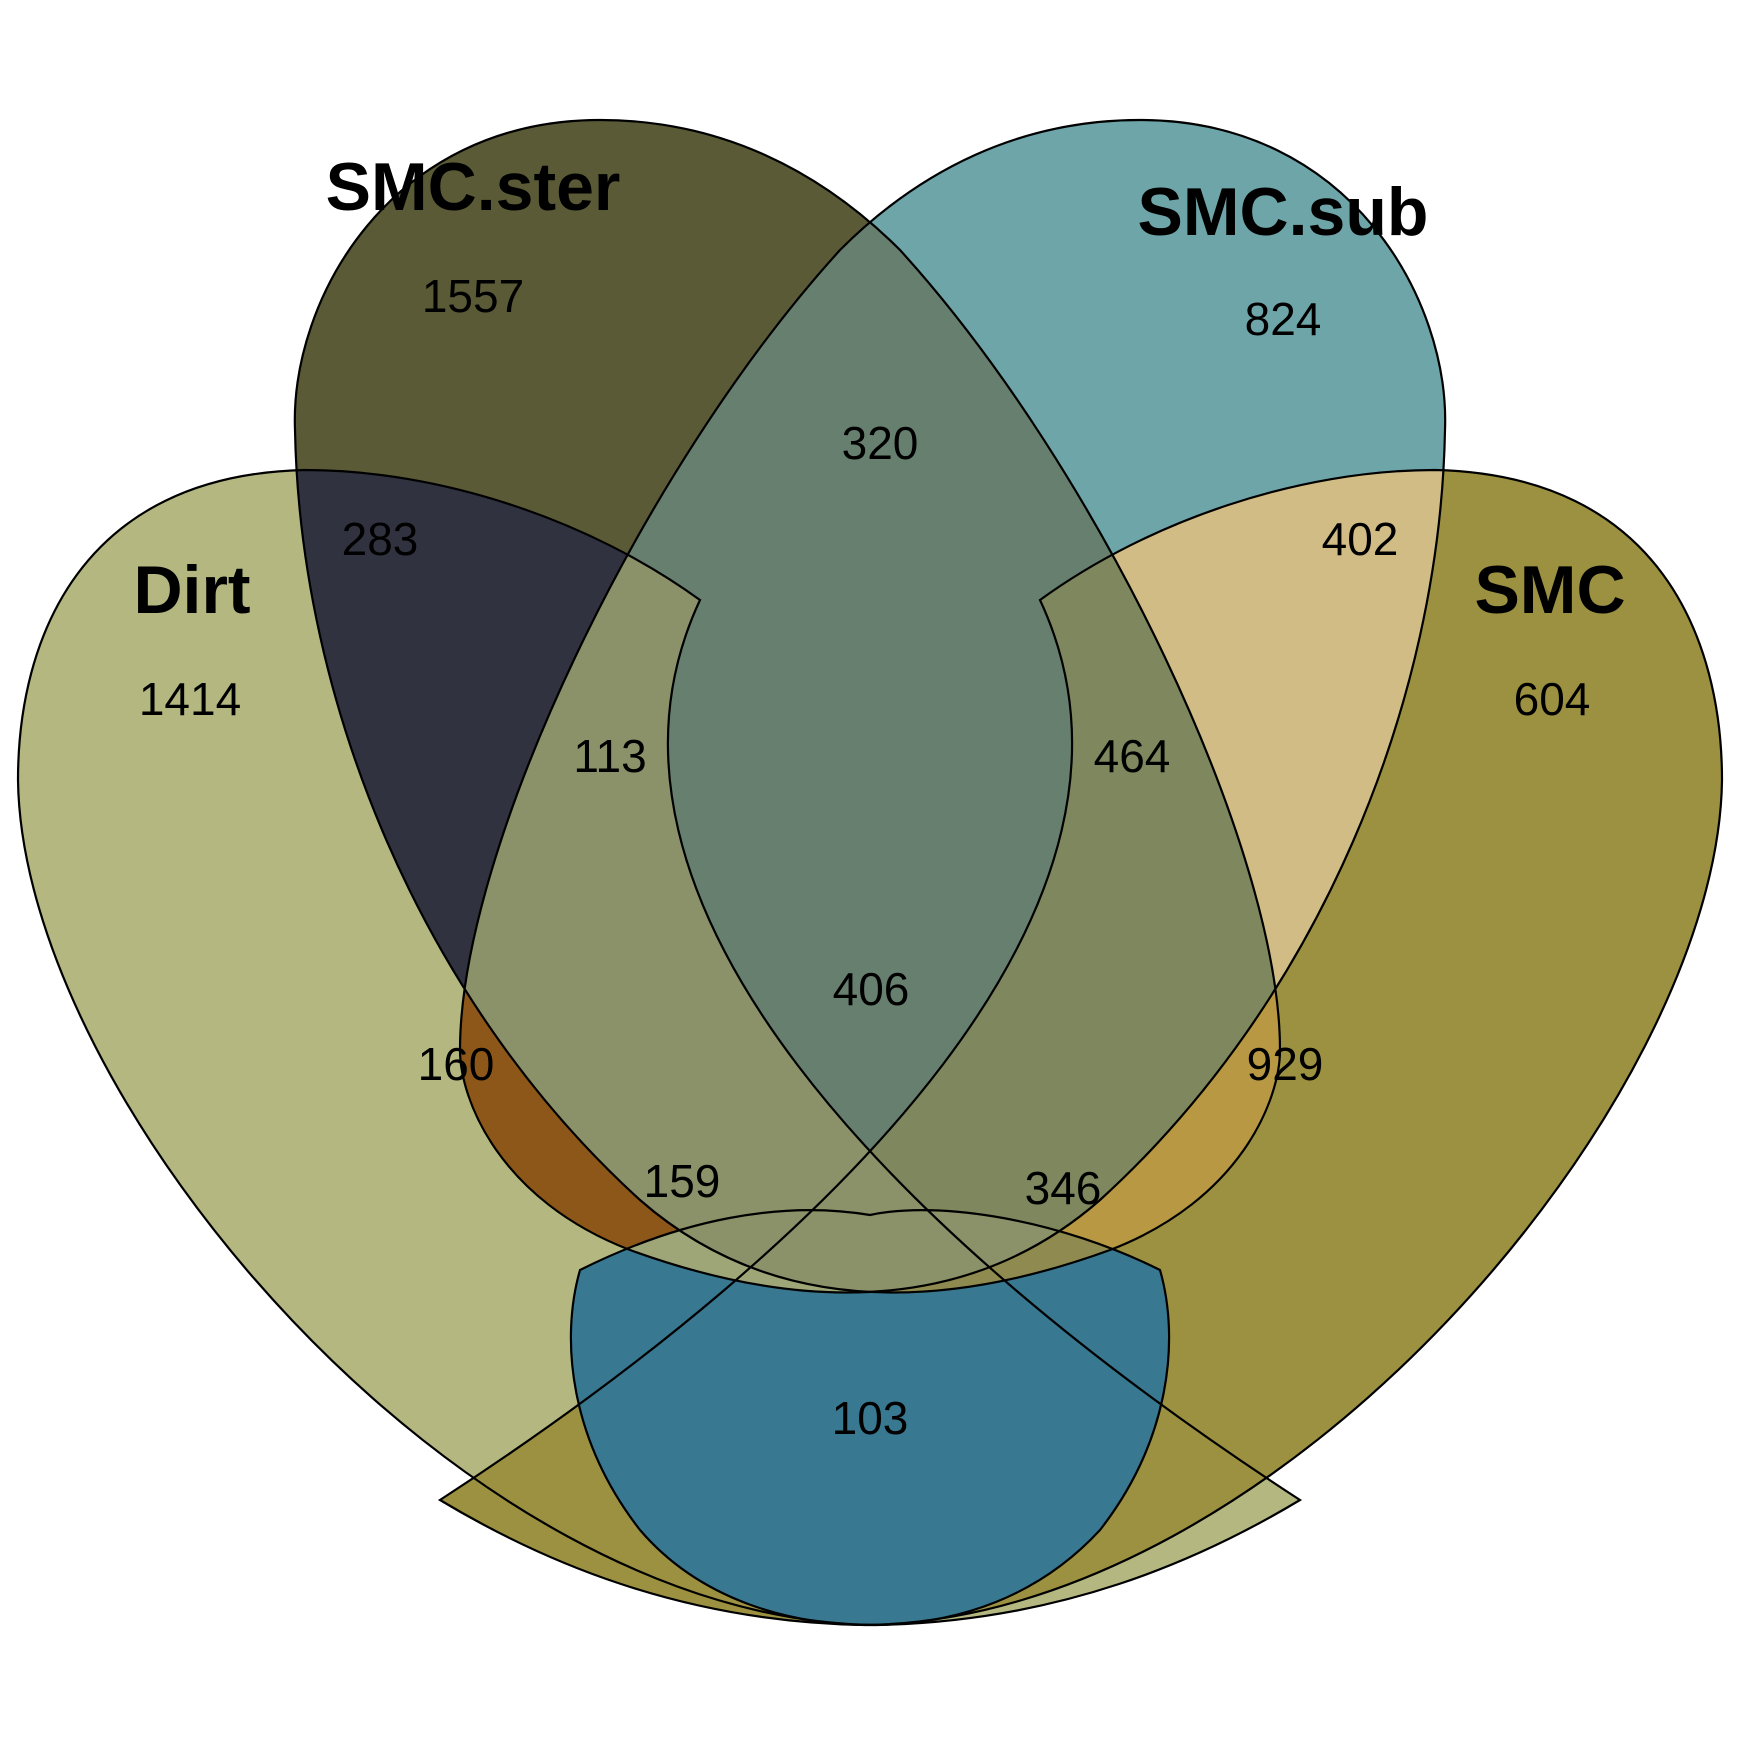  Describe the element at coordinates (1283, 212) in the screenshot. I see `set-label-smc-sub: SMC.sub` at that location.